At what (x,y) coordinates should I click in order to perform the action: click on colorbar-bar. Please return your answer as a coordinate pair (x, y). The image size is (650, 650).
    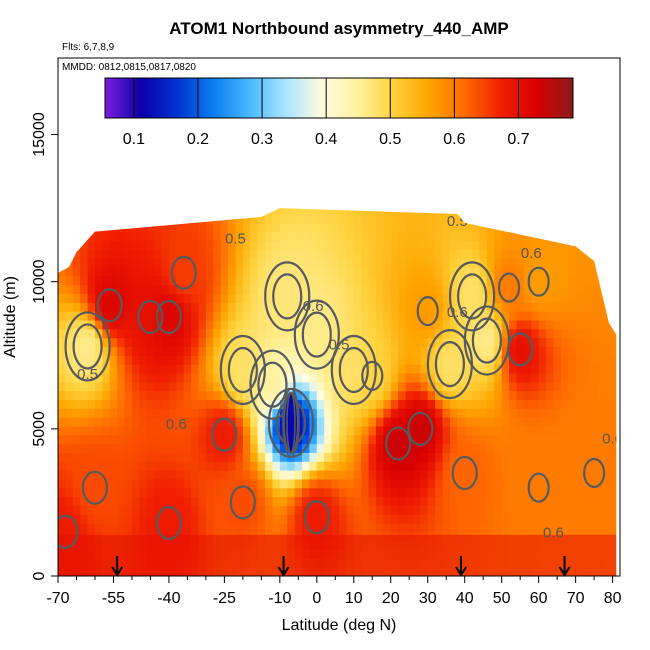
    Looking at the image, I should click on (339, 98).